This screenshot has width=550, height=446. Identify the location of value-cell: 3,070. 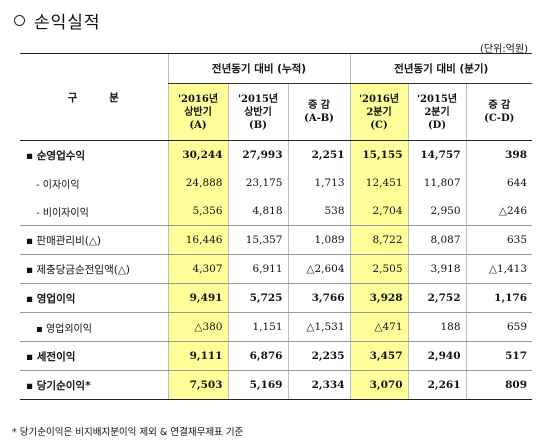
(379, 385).